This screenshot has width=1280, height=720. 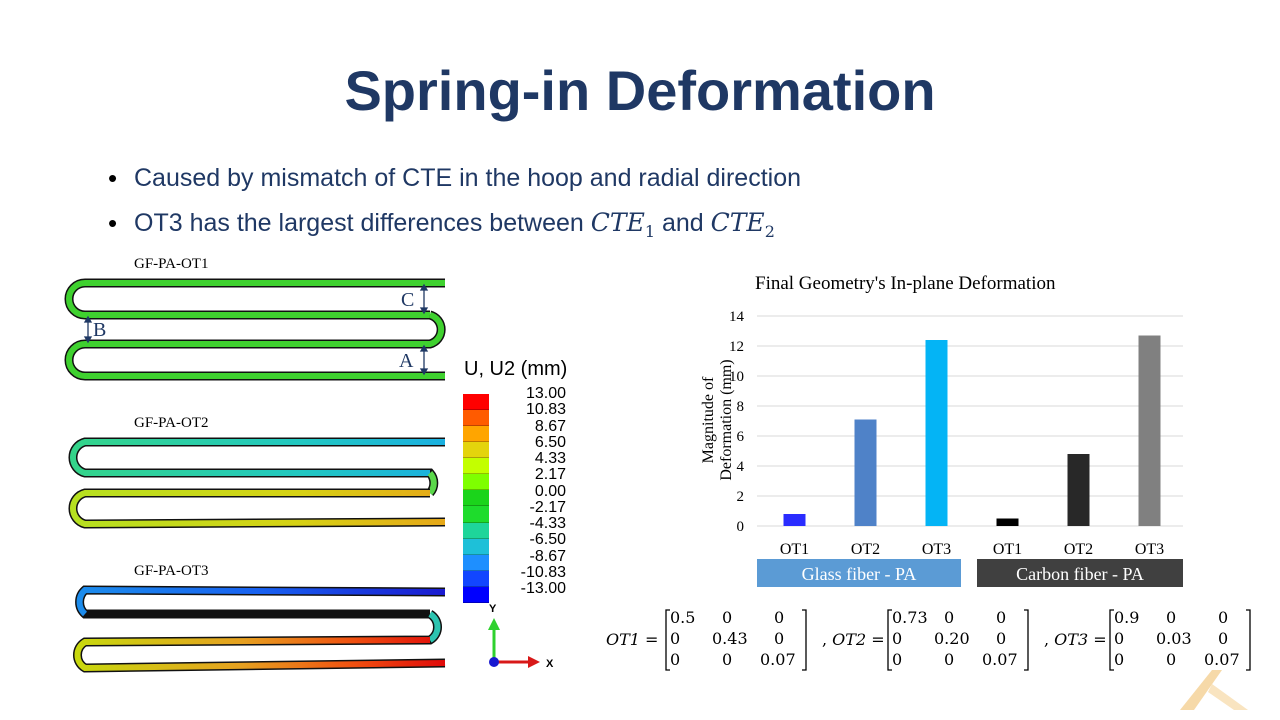 I want to click on specimen-ot1, so click(x=255, y=329).